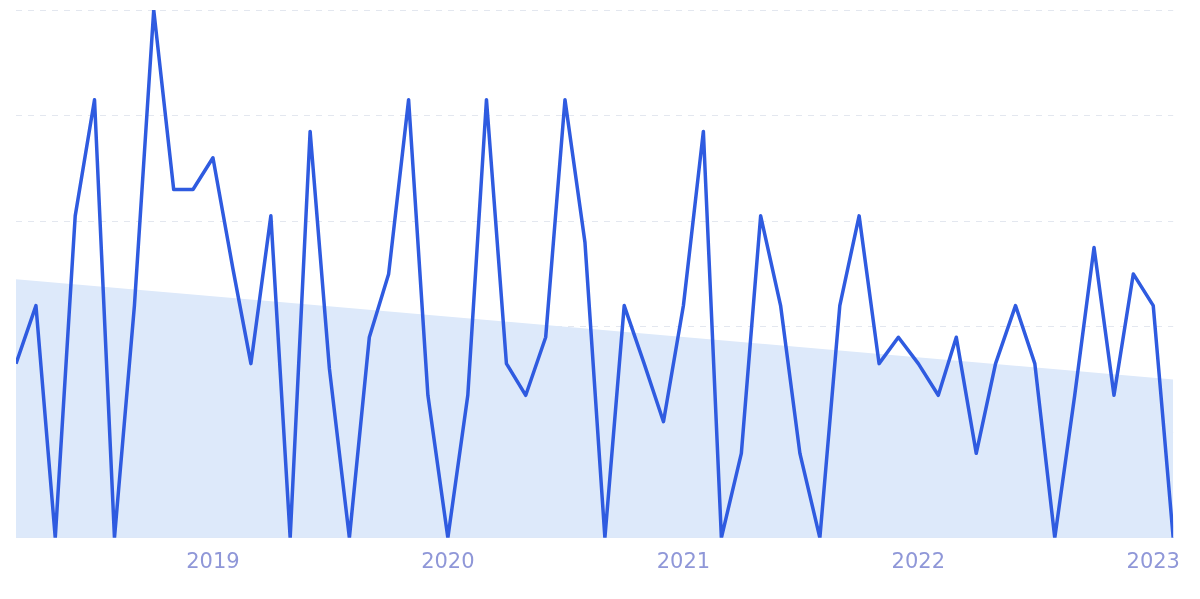  What do you see at coordinates (1153, 560) in the screenshot?
I see `x-tick-label: 2023` at bounding box center [1153, 560].